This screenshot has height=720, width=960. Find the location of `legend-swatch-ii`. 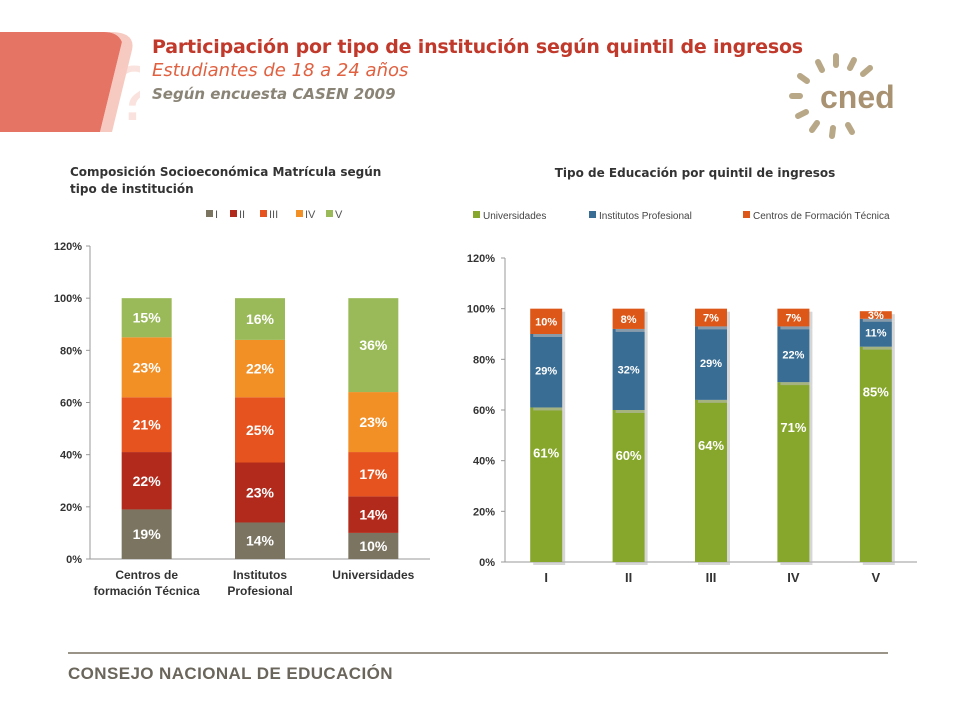

legend-swatch-ii is located at coordinates (233, 213).